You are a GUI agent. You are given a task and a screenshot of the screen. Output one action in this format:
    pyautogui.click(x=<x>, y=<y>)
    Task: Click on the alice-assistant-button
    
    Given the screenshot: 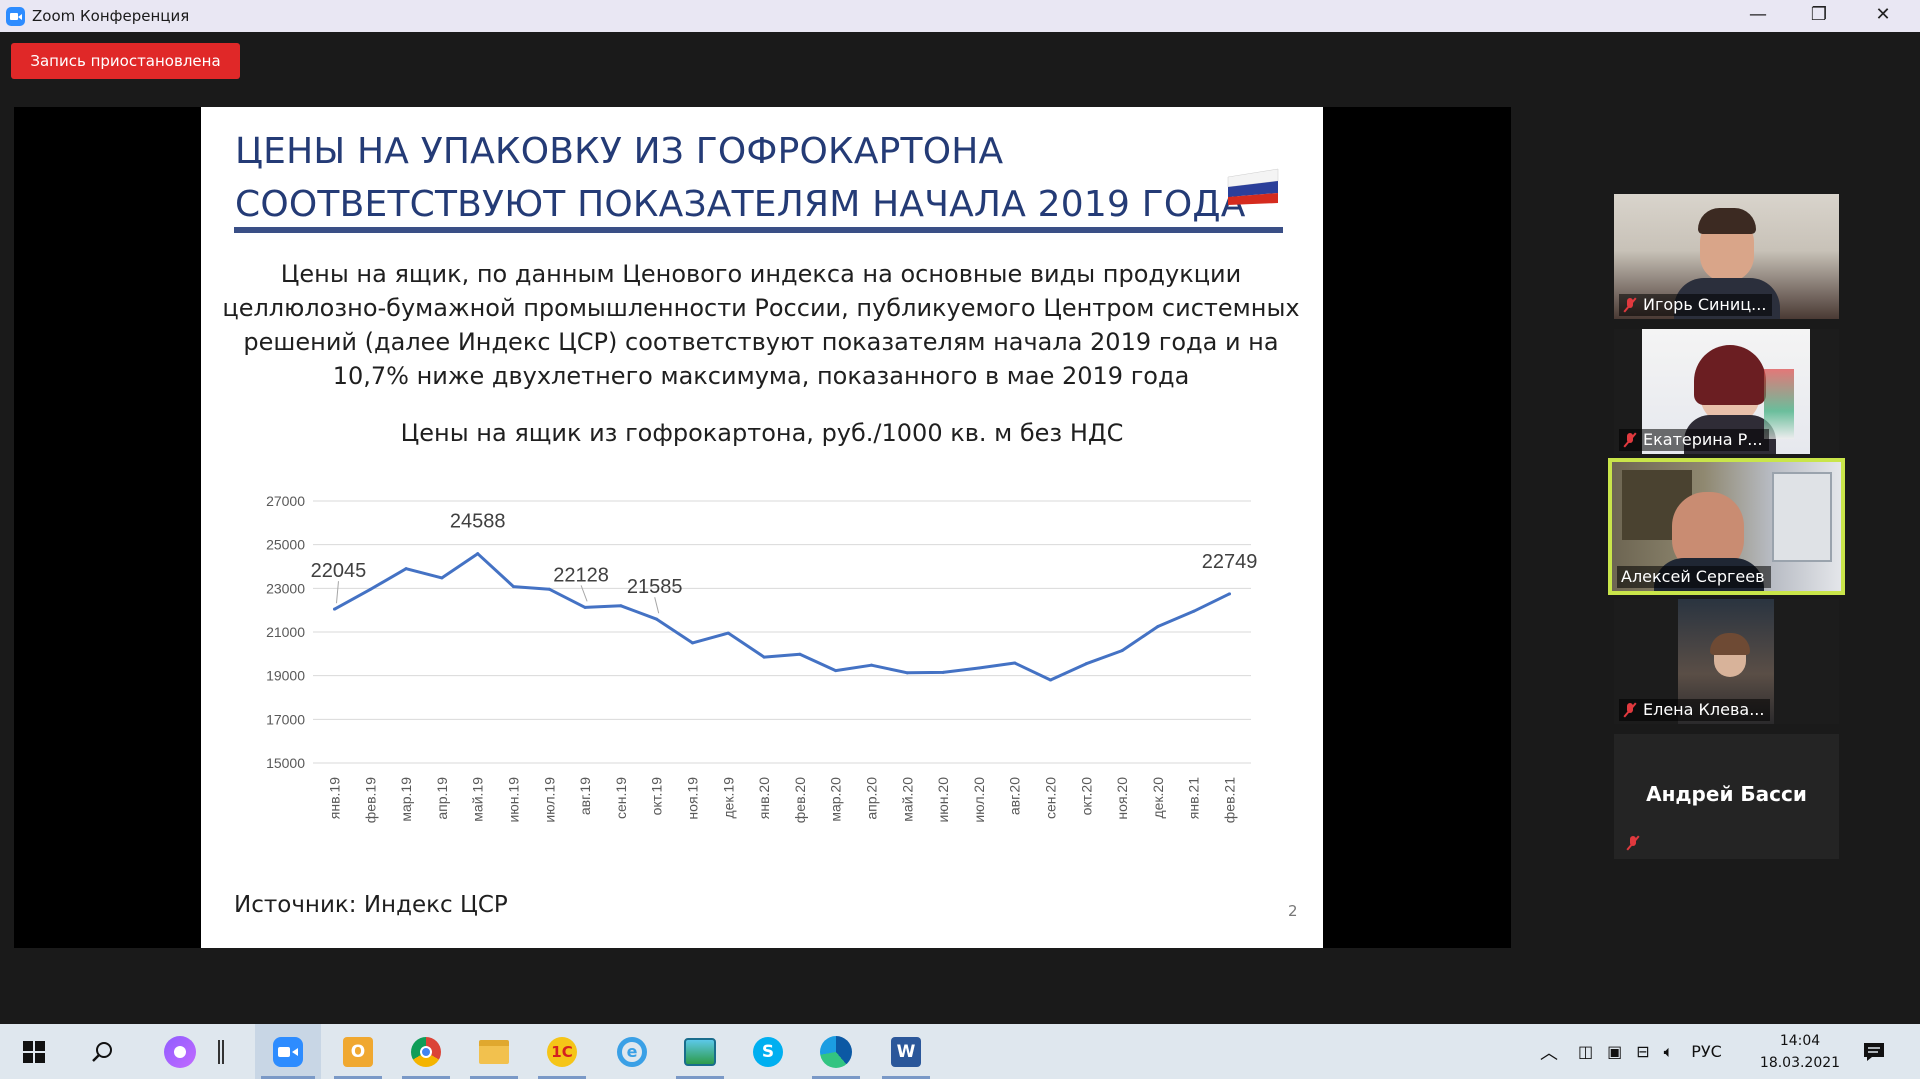 What is the action you would take?
    pyautogui.click(x=180, y=1051)
    